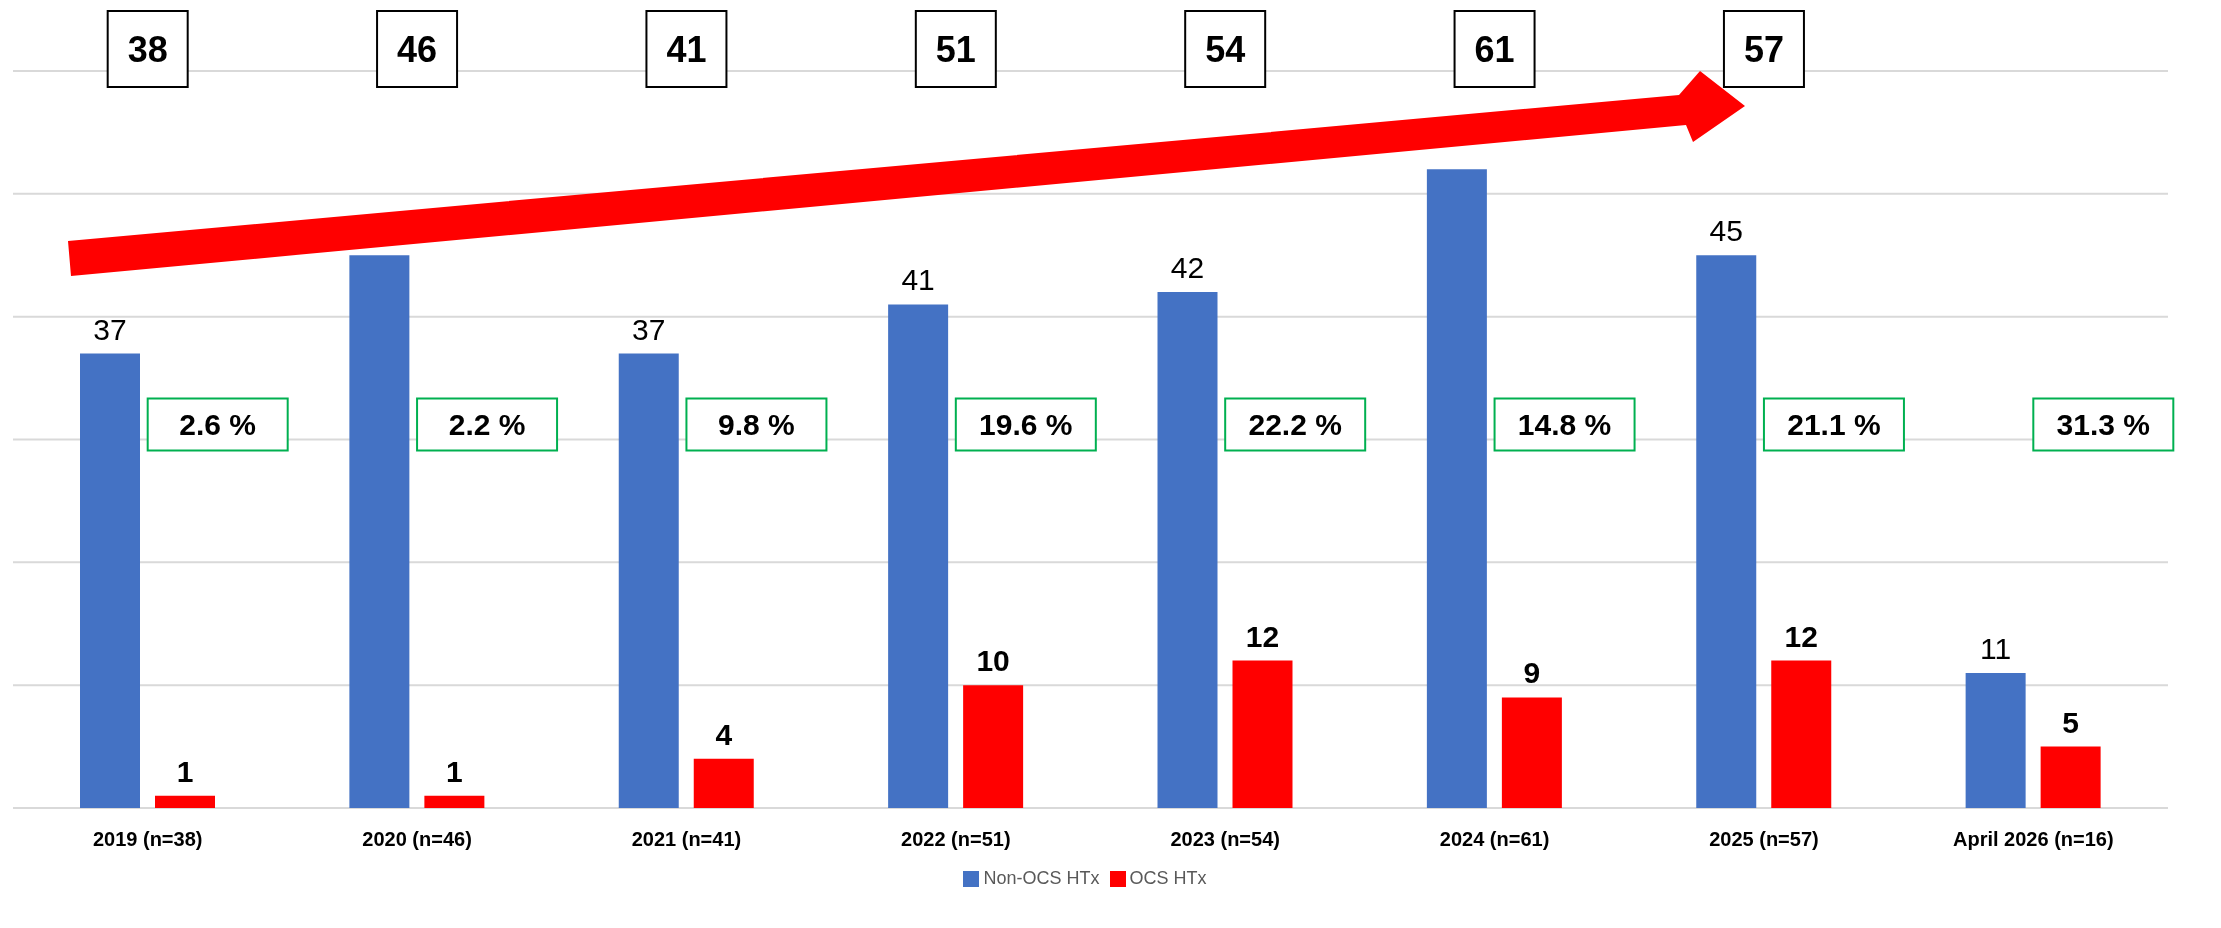 Image resolution: width=2221 pixels, height=928 pixels. I want to click on annotation: 2.6 %, so click(218, 424).